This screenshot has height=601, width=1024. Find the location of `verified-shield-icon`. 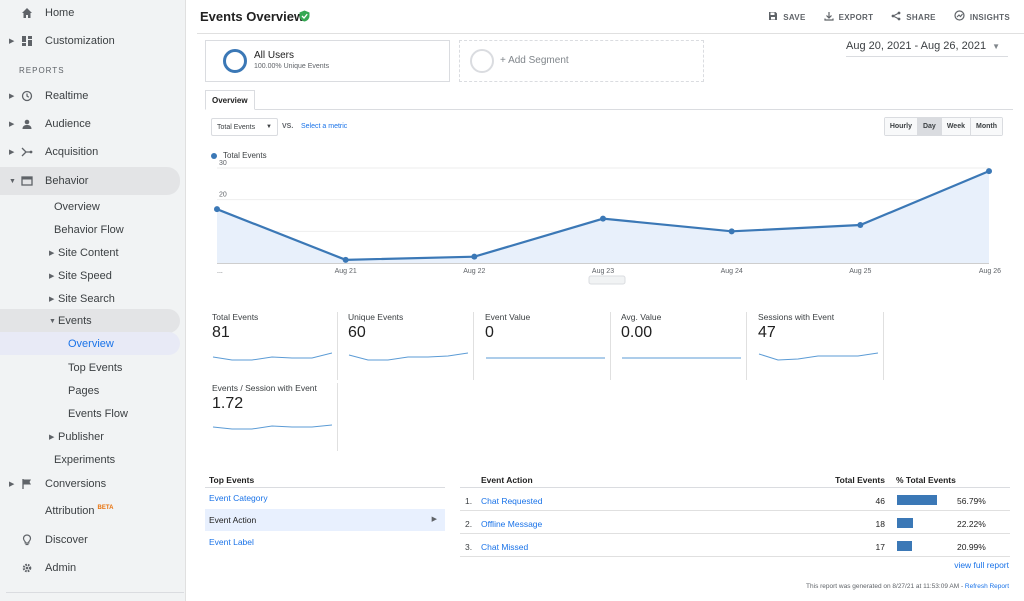

verified-shield-icon is located at coordinates (304, 16).